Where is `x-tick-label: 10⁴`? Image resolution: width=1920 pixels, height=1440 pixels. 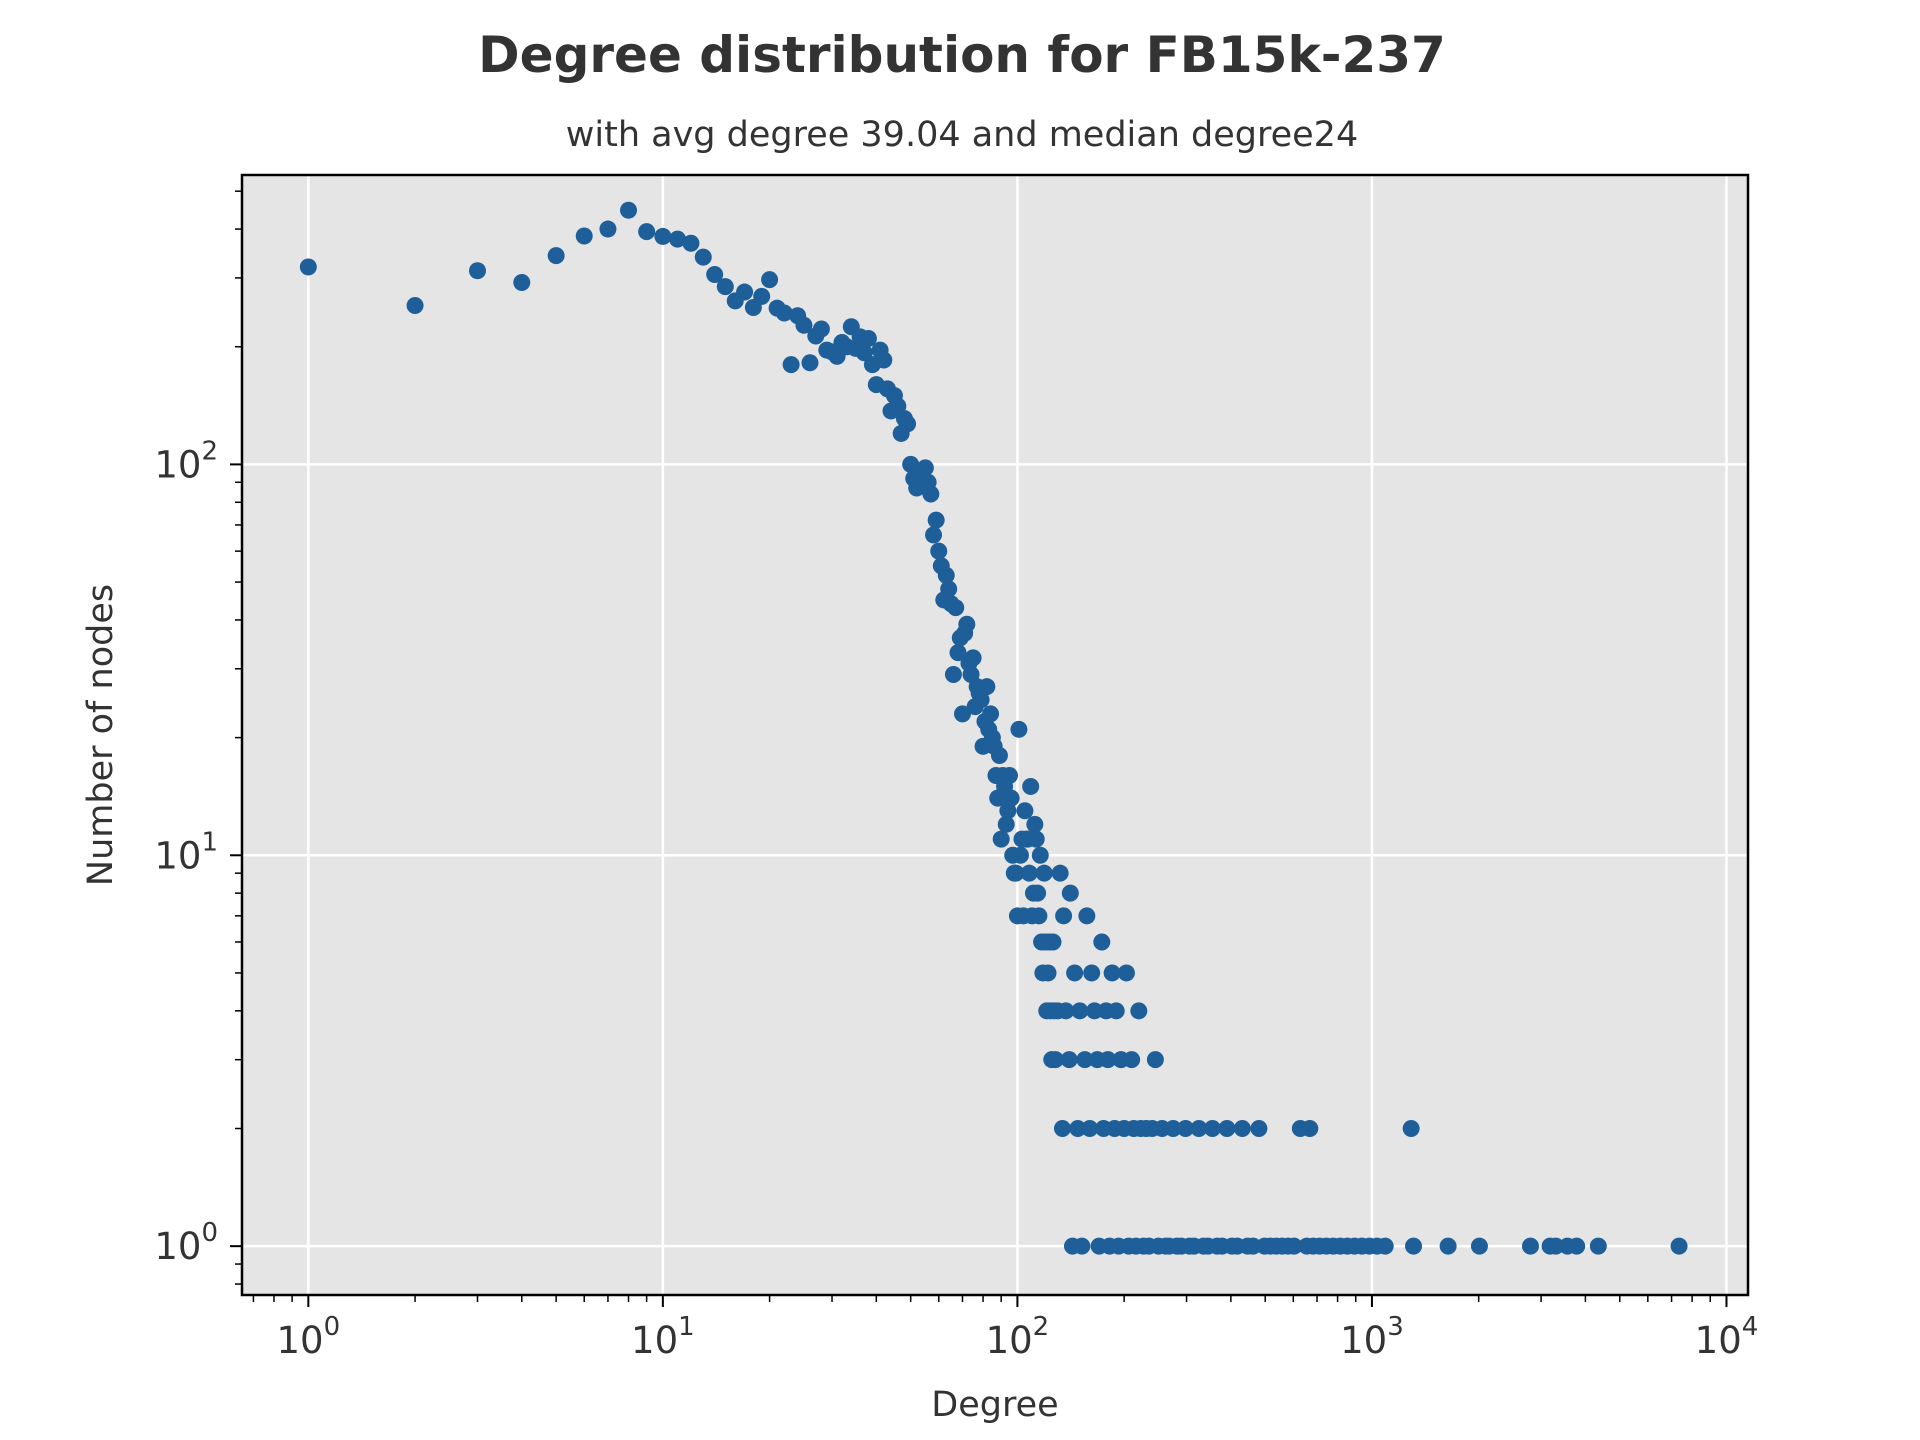
x-tick-label: 10⁴ is located at coordinates (1727, 1337).